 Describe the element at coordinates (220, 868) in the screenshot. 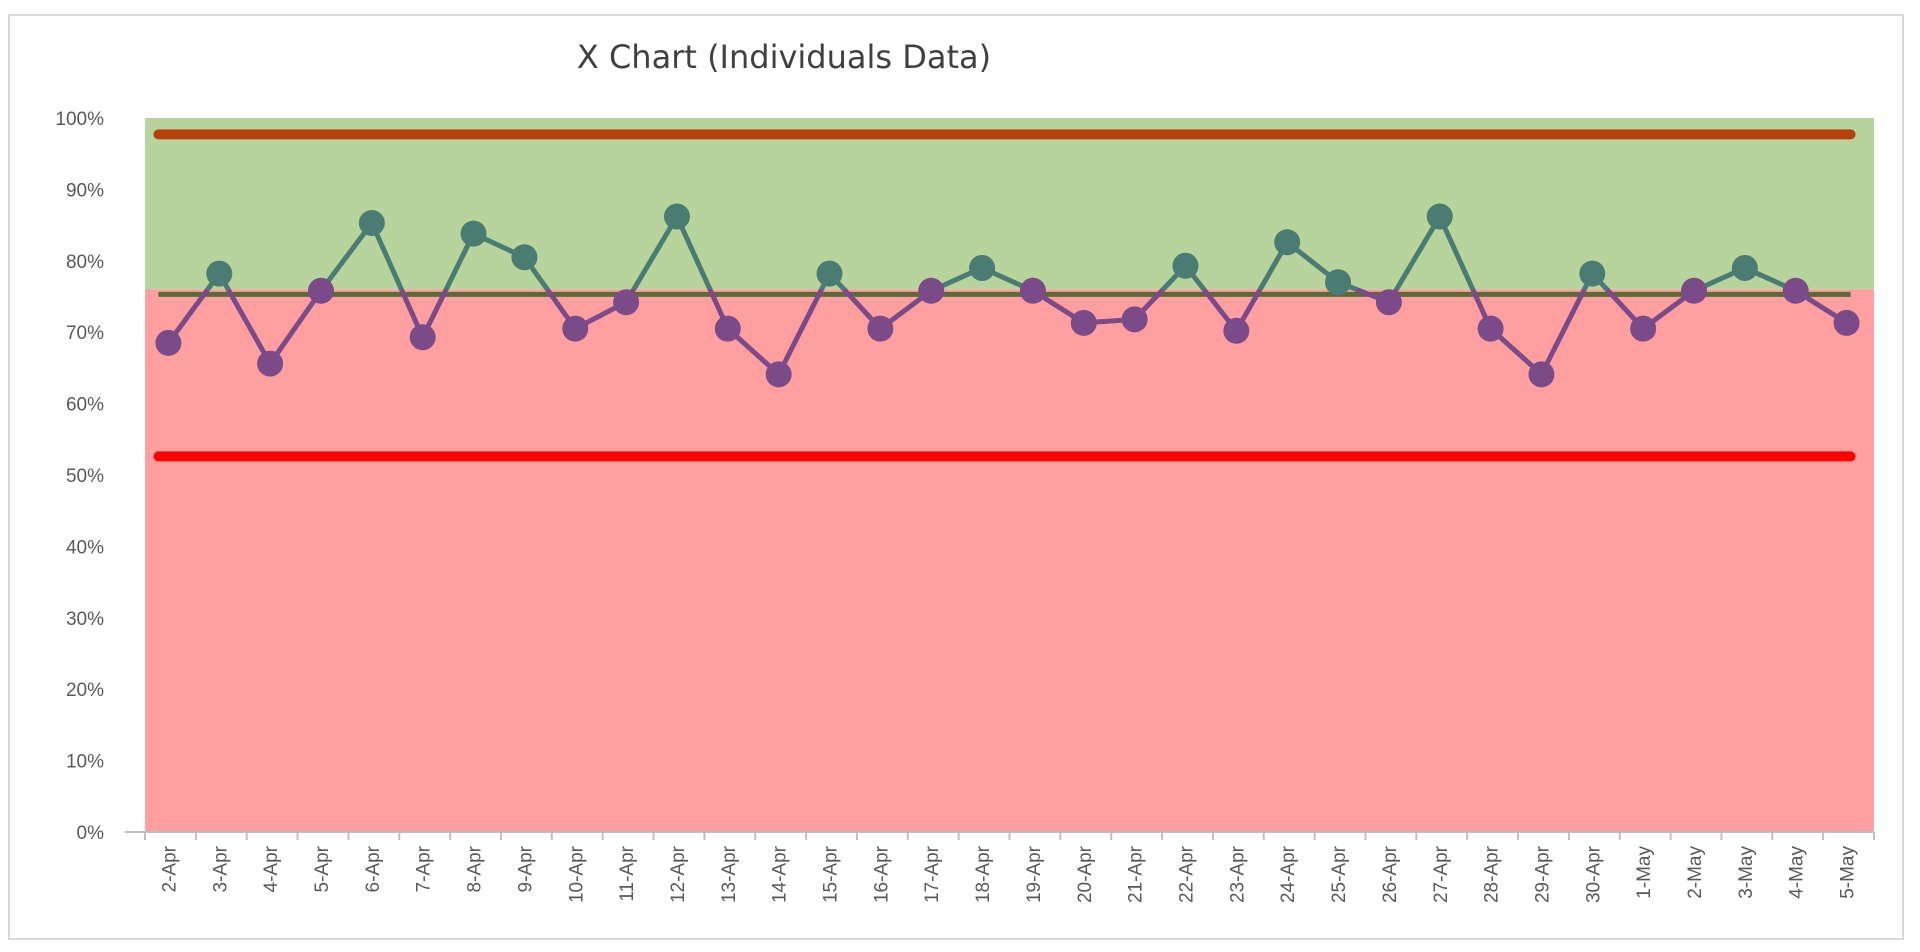

I see `x-tick-label: 3-Apr` at that location.